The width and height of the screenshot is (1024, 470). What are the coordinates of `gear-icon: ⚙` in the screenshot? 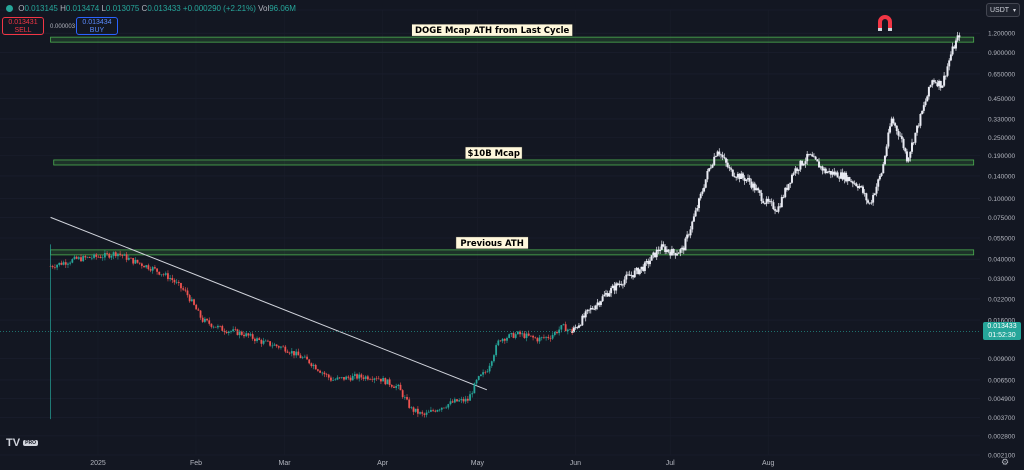 It's located at (1005, 463).